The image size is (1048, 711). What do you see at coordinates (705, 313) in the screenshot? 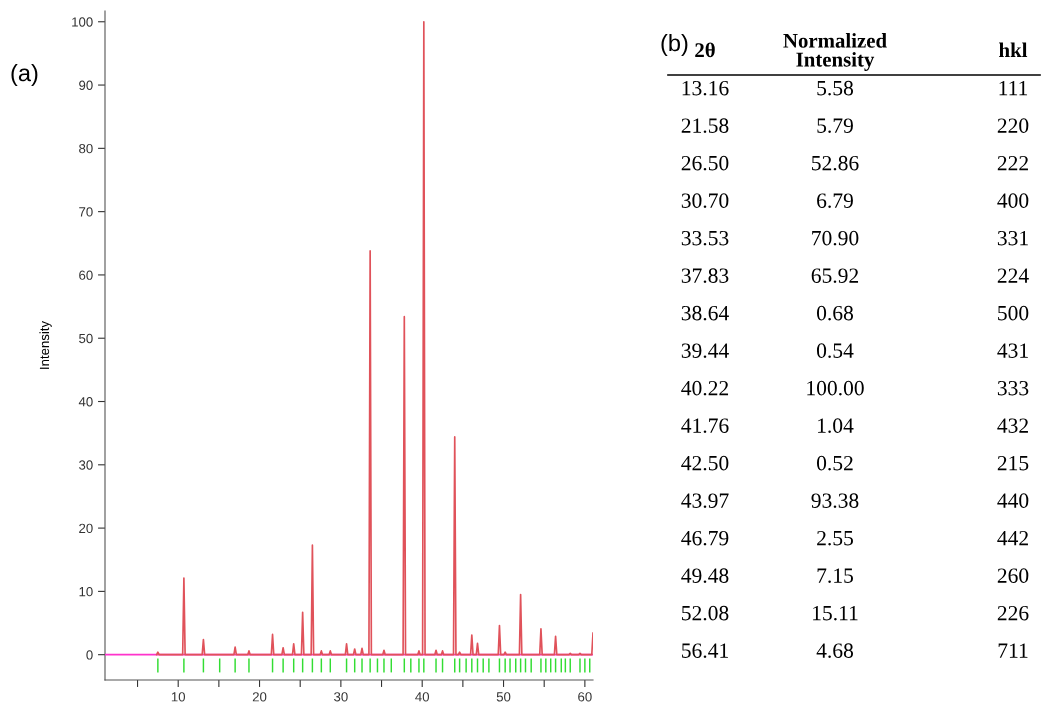
I see `text: 38.64` at bounding box center [705, 313].